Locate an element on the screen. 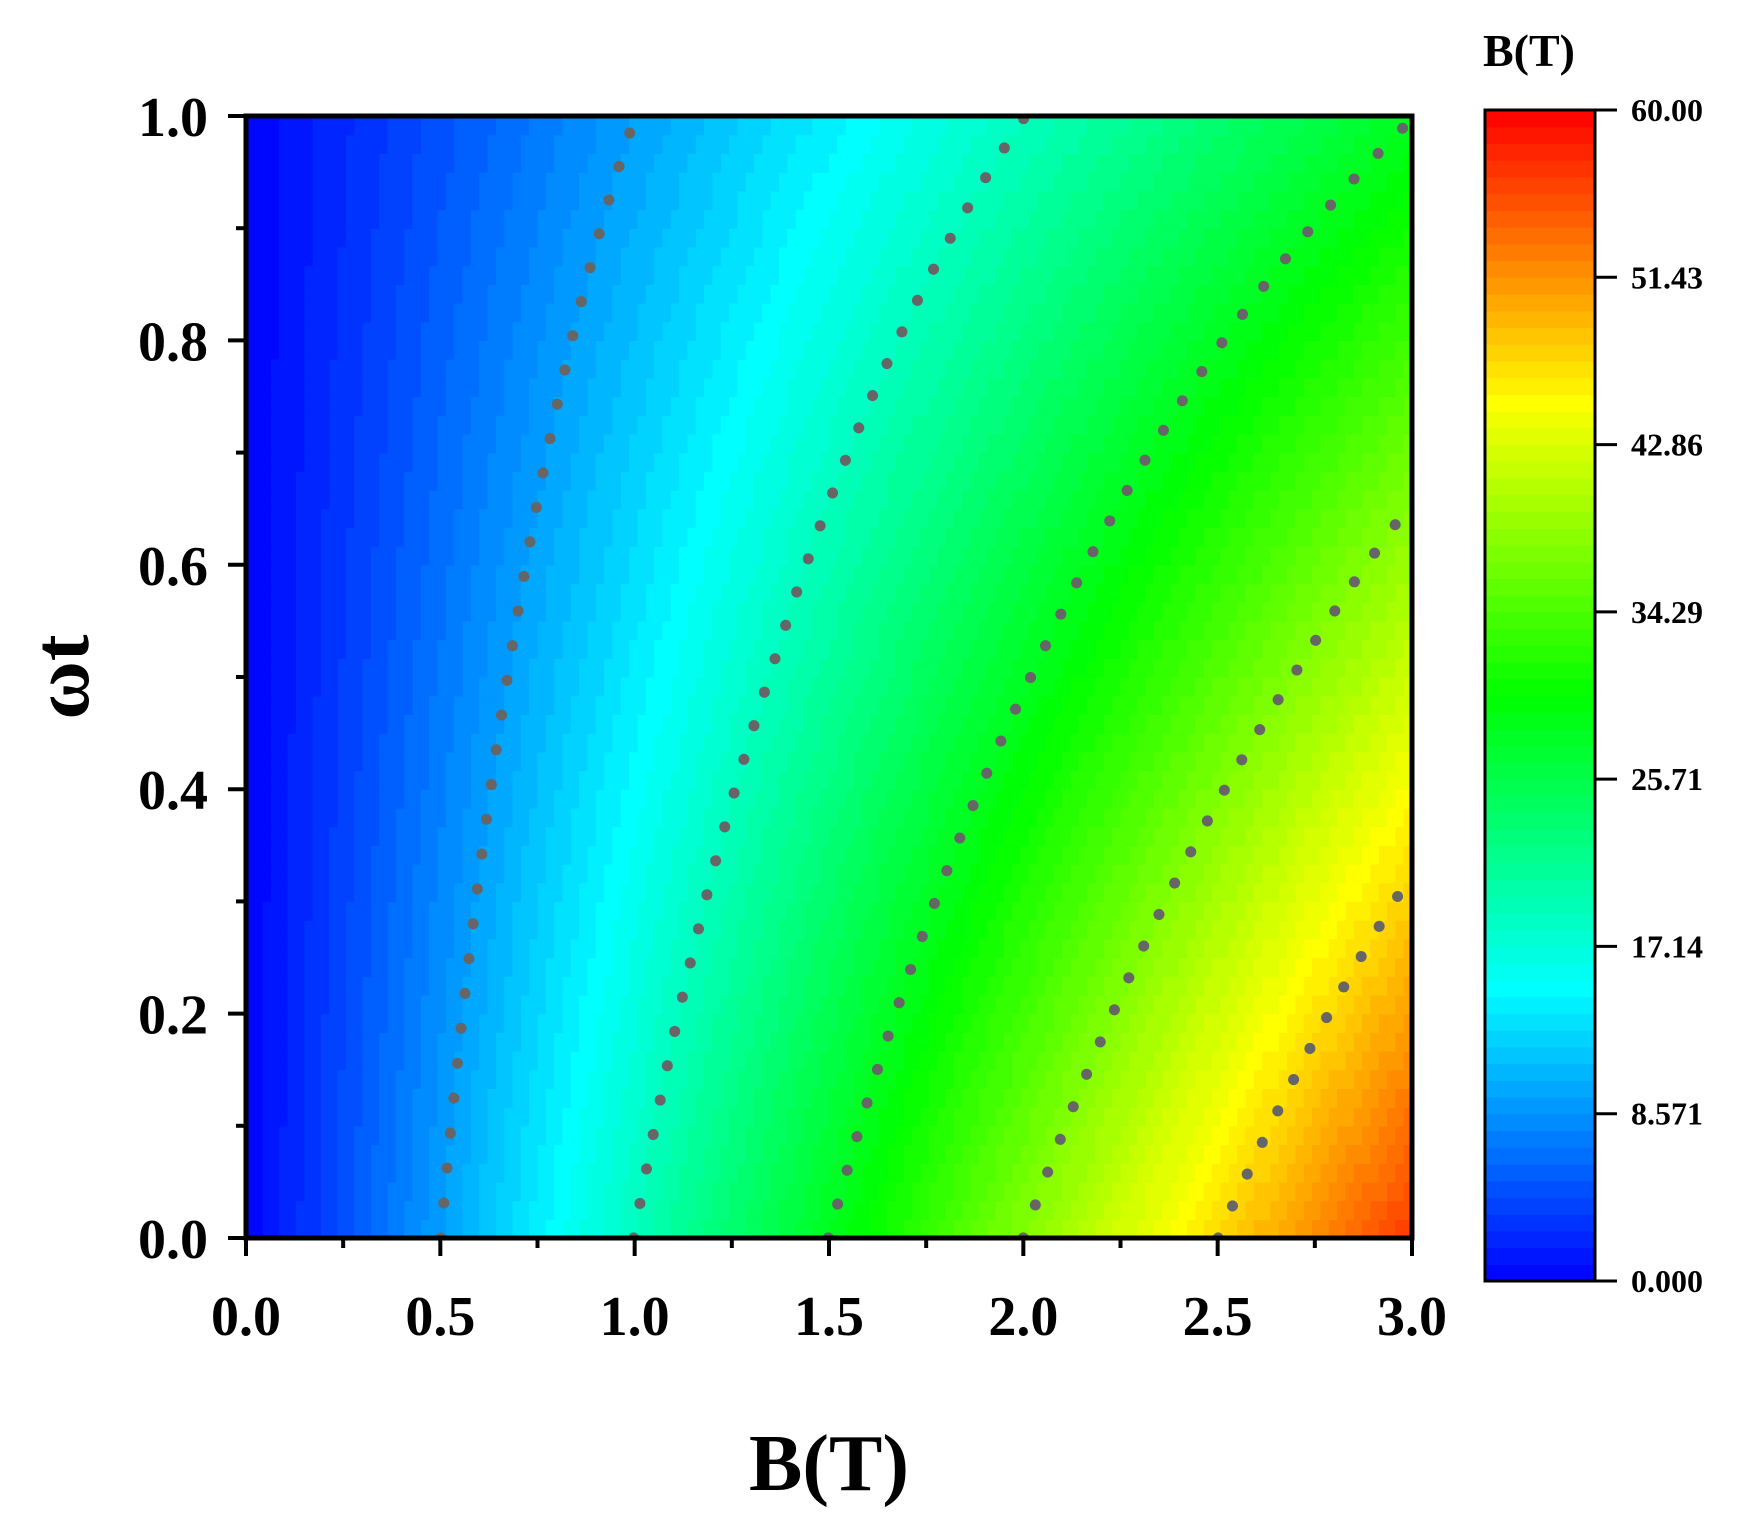  x-tick-label: 1.0 is located at coordinates (635, 1317).